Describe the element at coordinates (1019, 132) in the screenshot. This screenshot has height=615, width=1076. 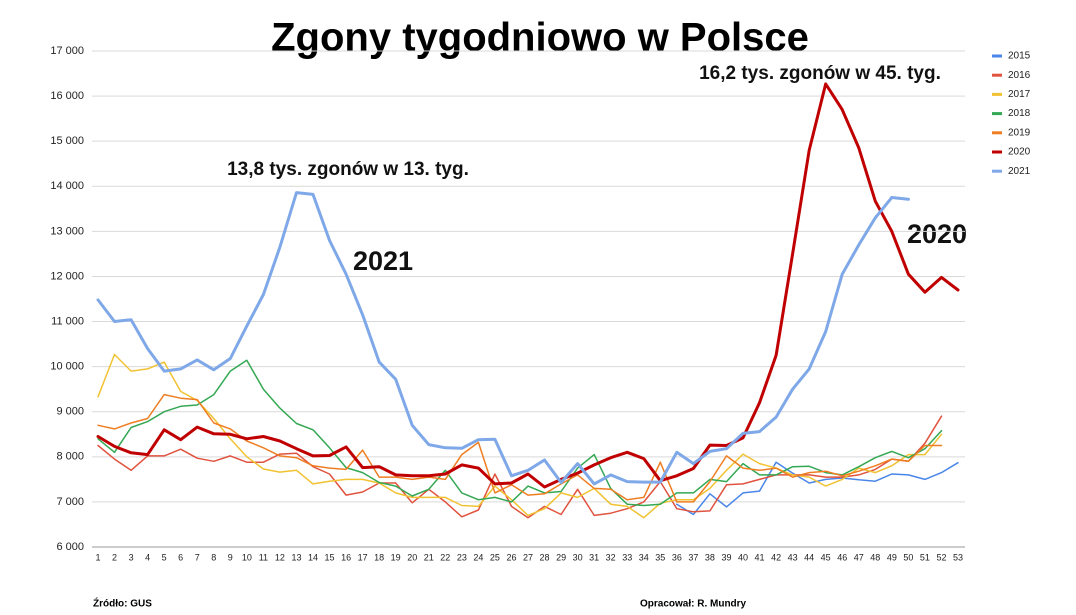
I see `legend-label: 2019` at that location.